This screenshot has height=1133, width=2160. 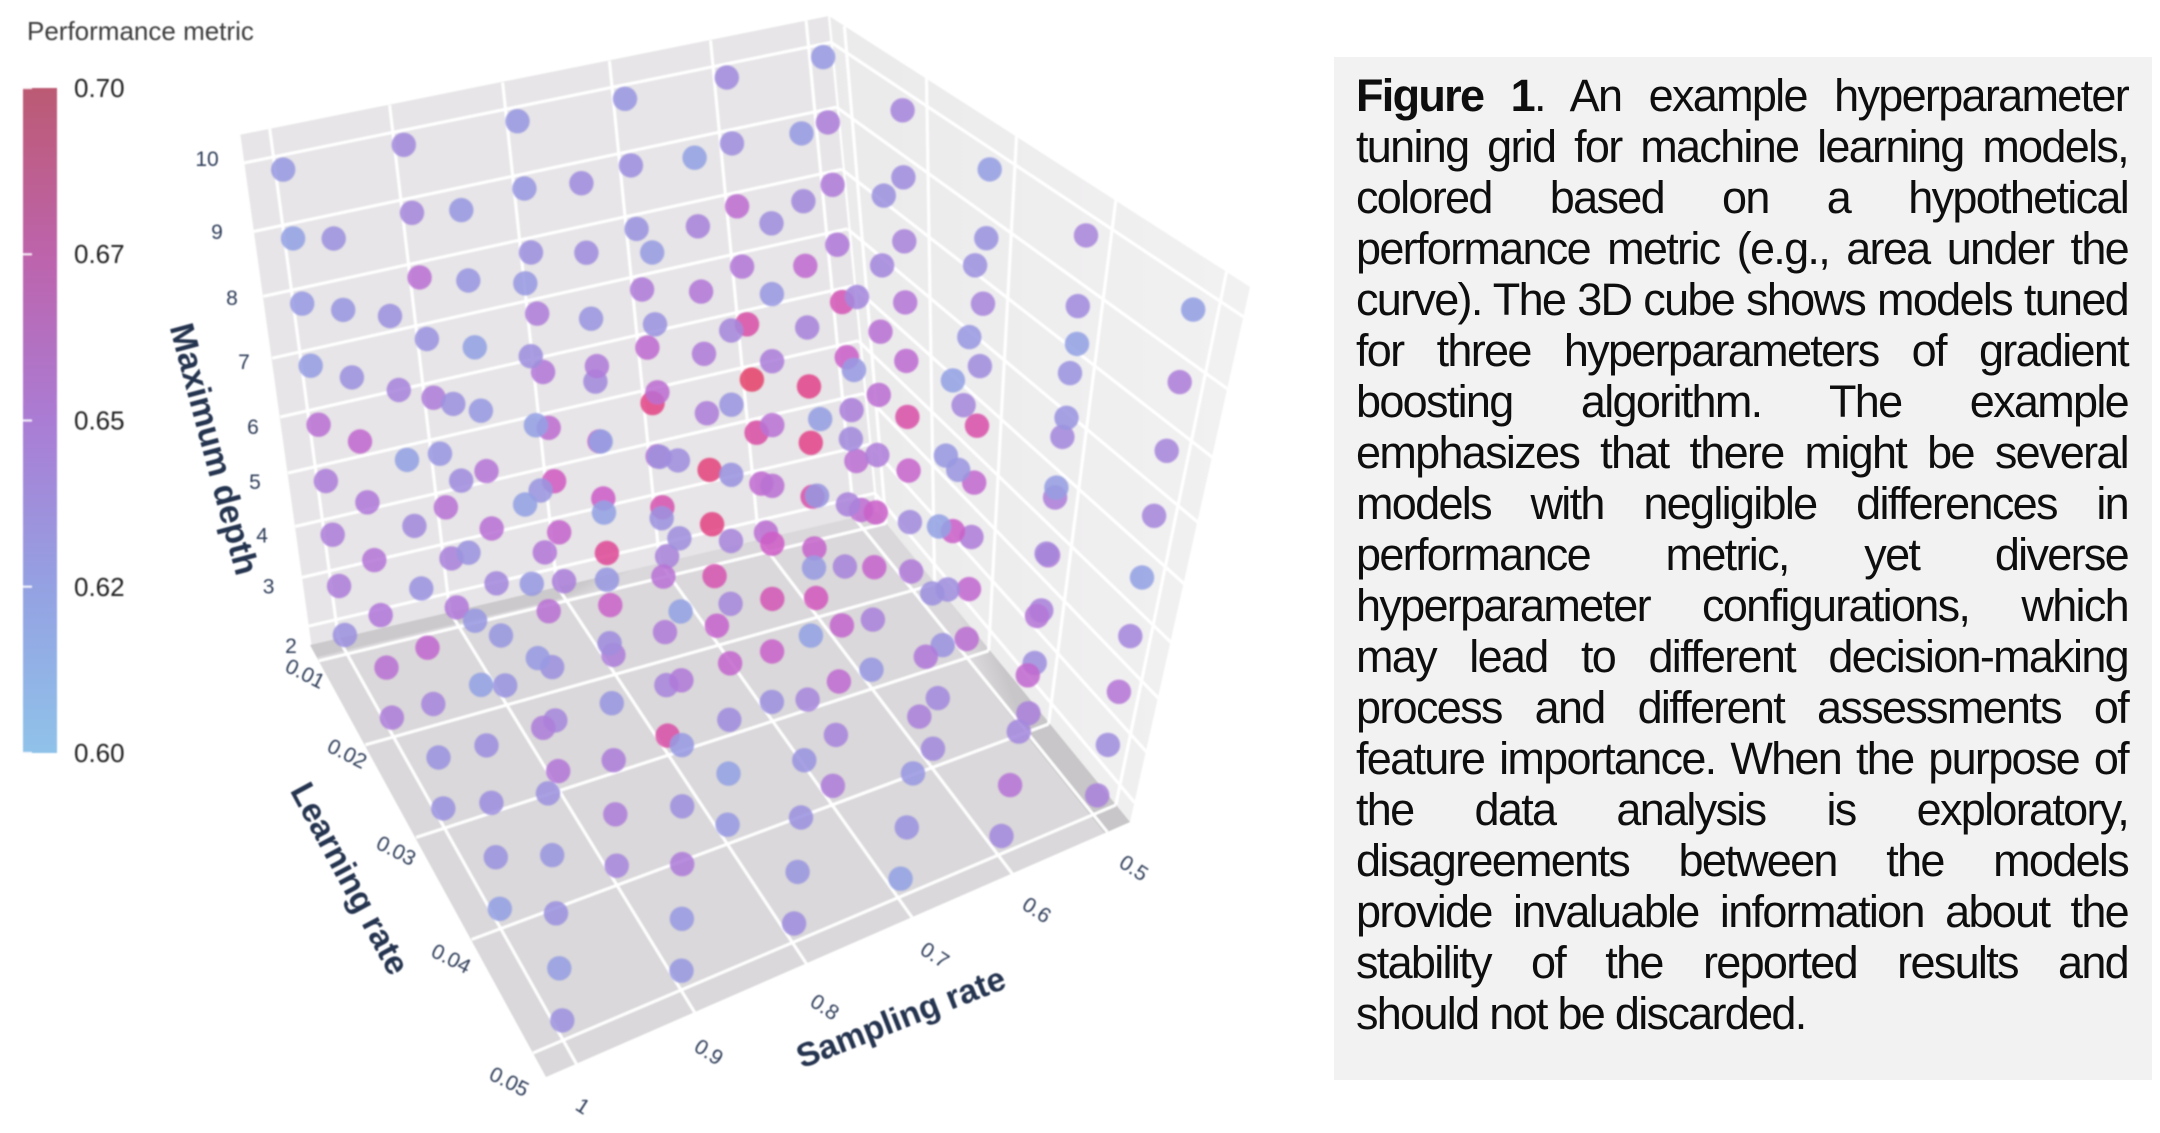 I want to click on svg-text: 0.6, so click(x=1036, y=910).